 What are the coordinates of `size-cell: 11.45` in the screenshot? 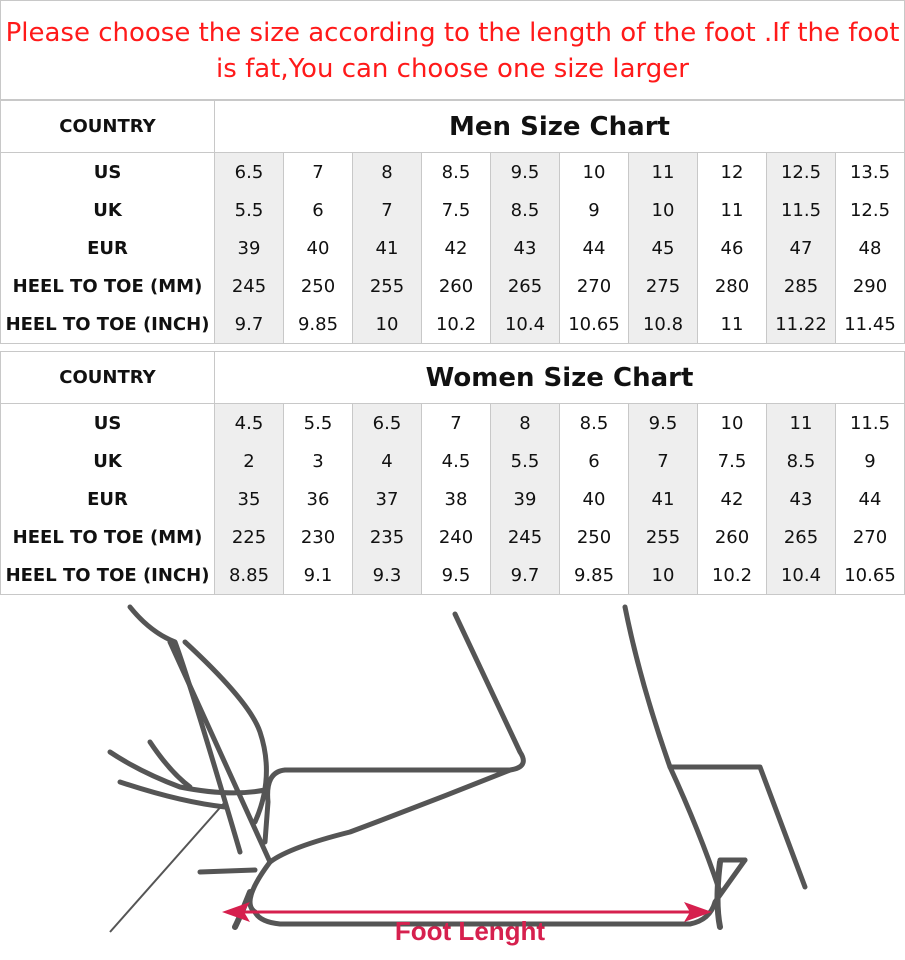 It's located at (870, 324).